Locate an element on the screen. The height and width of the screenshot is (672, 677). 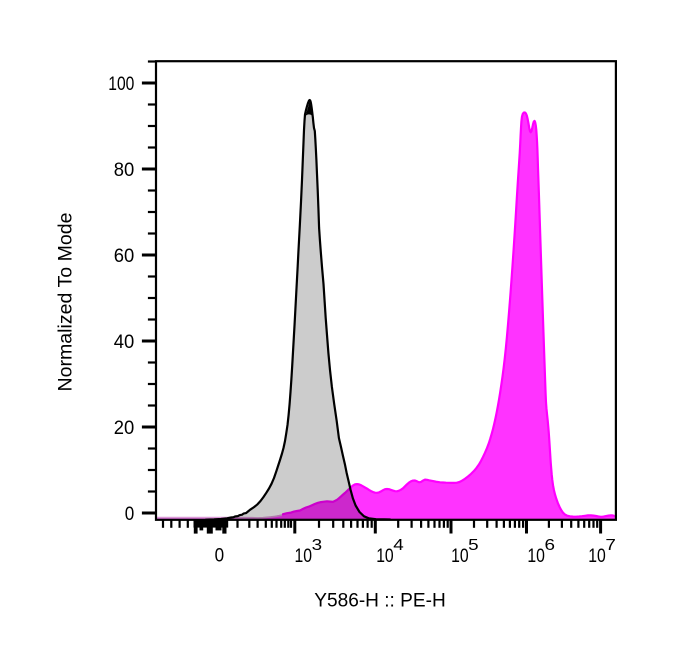
svg-text: 60 is located at coordinates (124, 256).